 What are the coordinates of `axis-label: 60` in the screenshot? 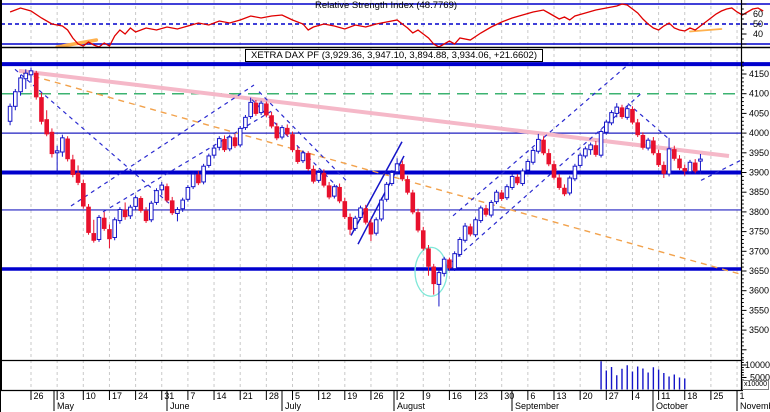 It's located at (758, 14).